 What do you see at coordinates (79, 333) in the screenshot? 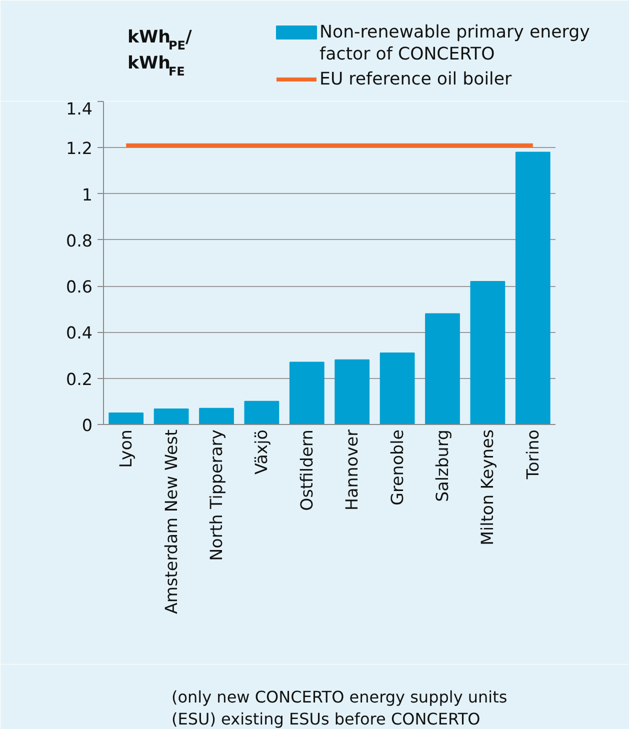
I see `y-tick-label: 0.4` at bounding box center [79, 333].